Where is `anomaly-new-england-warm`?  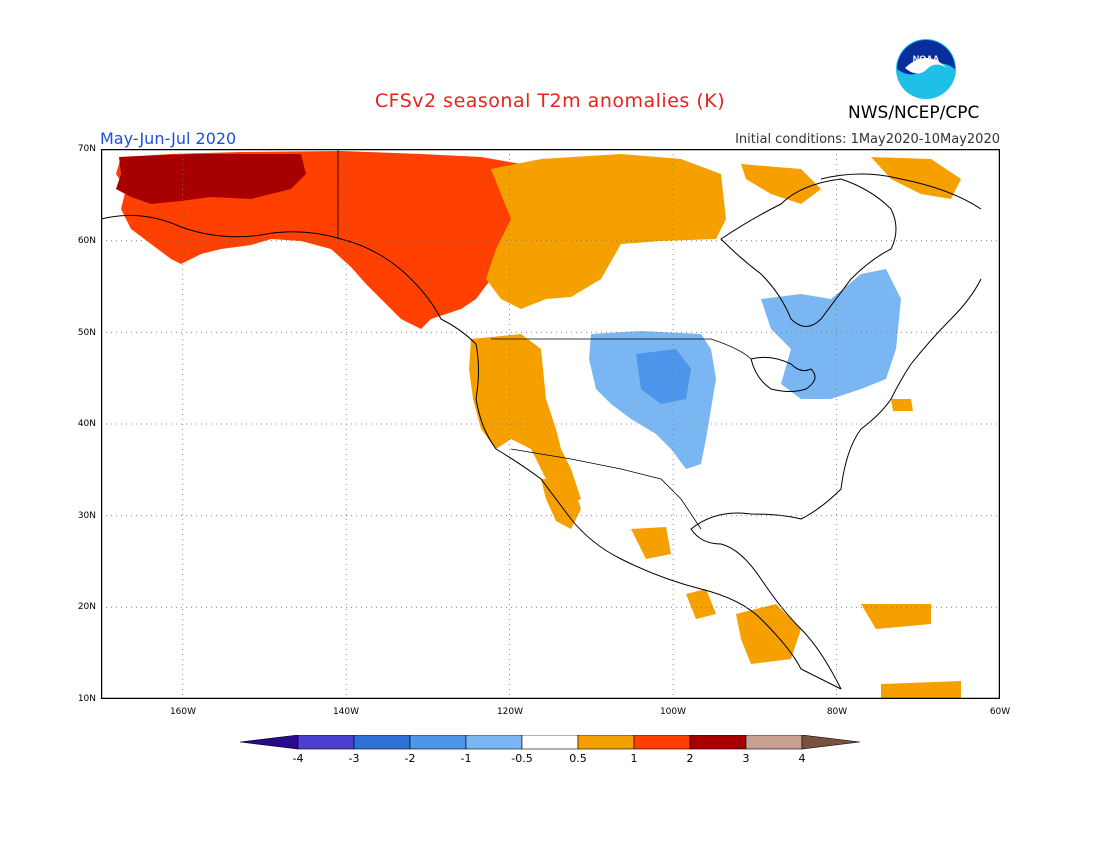
anomaly-new-england-warm is located at coordinates (902, 405).